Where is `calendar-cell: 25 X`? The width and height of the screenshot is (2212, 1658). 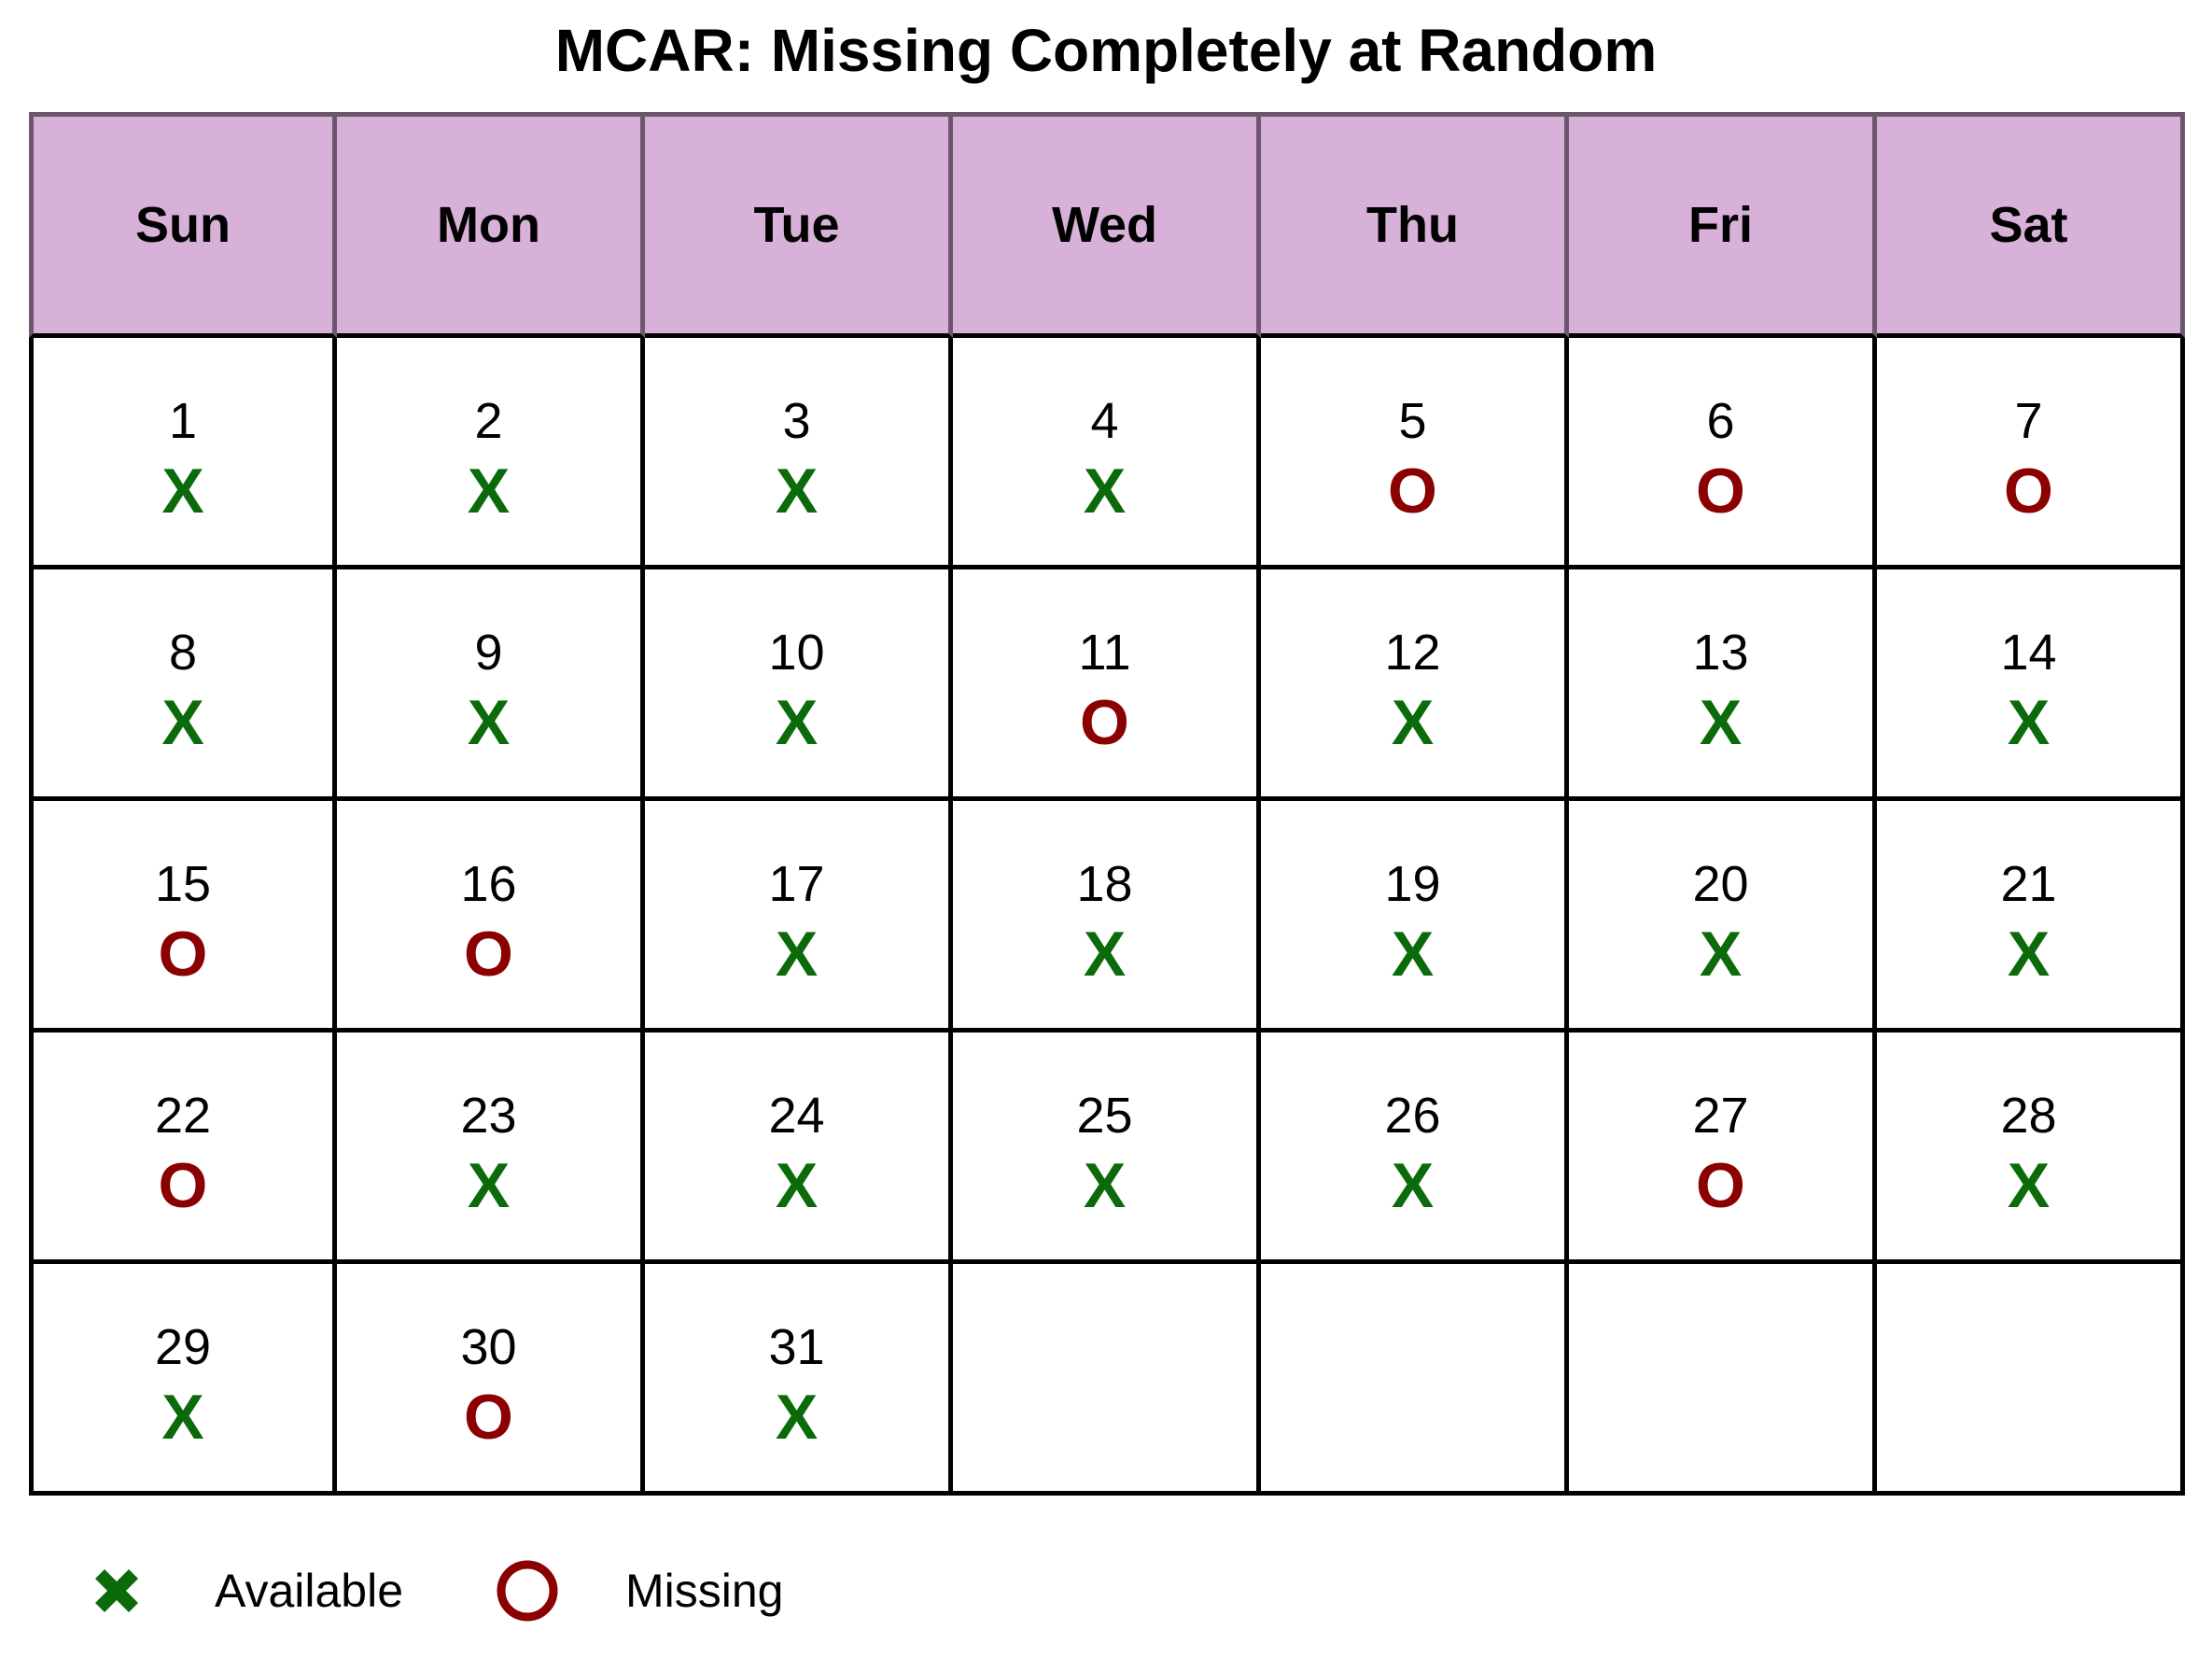
calendar-cell: 25 X is located at coordinates (1107, 1148).